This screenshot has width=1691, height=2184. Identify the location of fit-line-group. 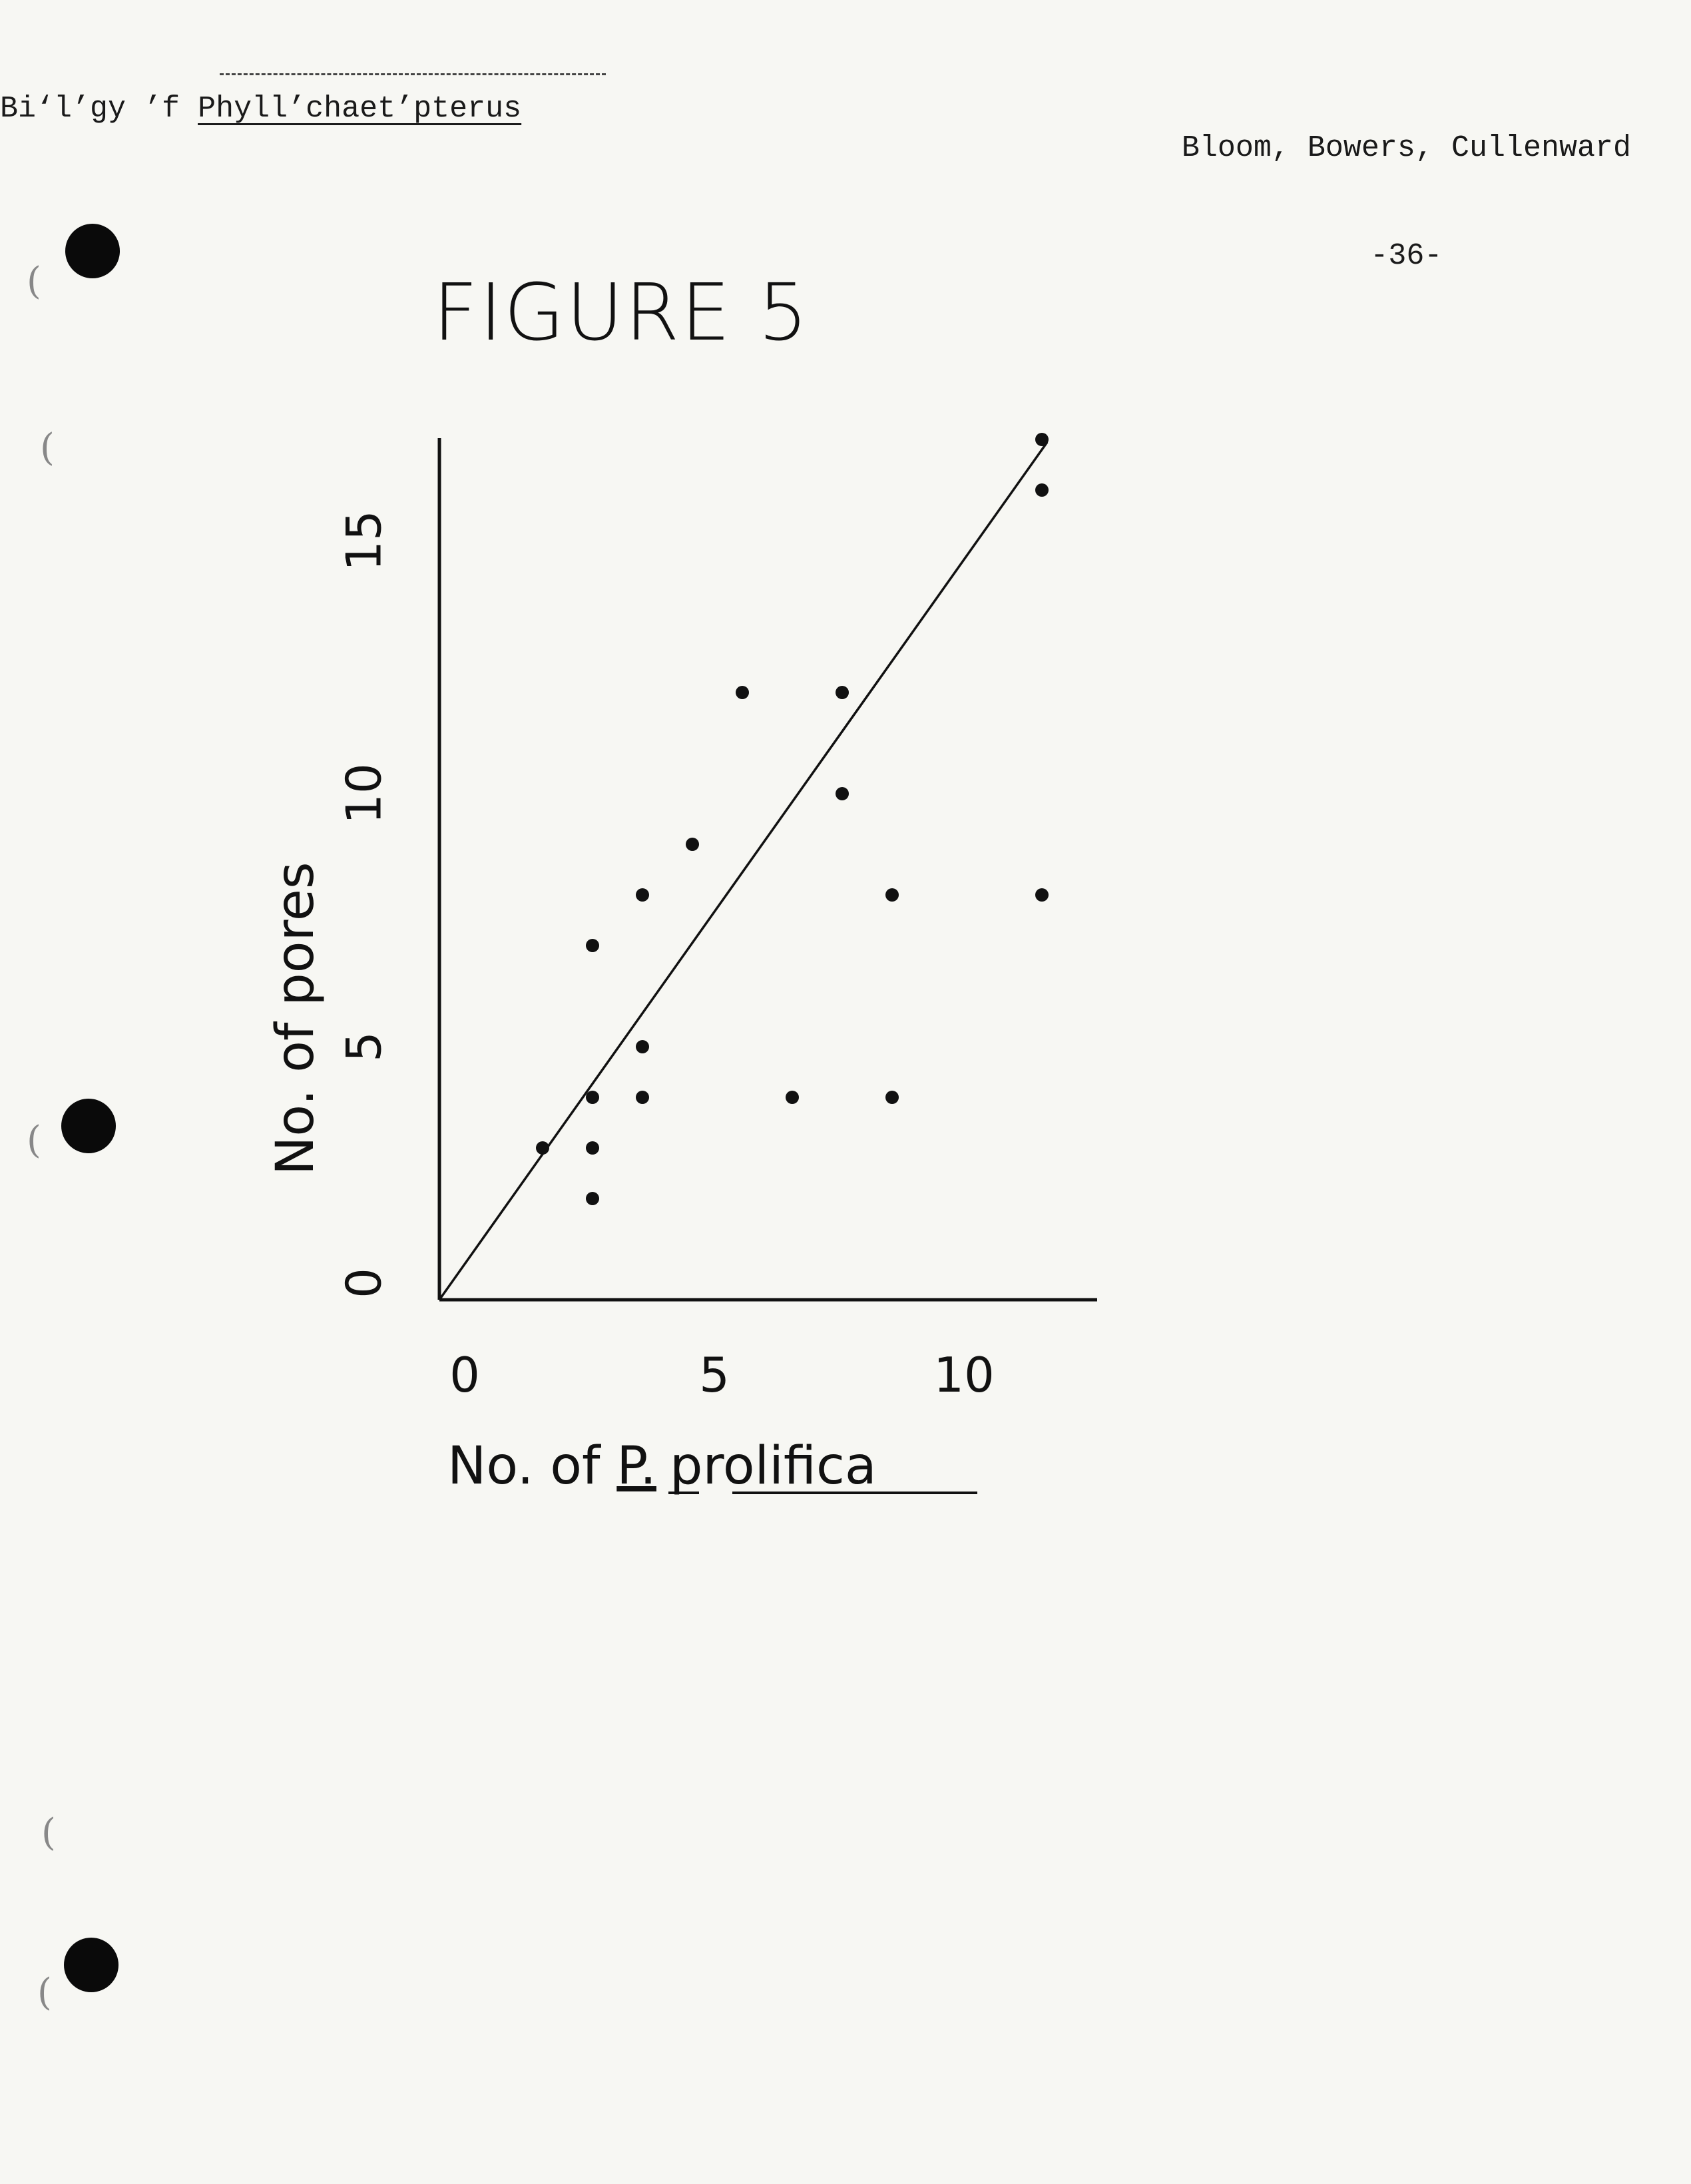
(743, 871).